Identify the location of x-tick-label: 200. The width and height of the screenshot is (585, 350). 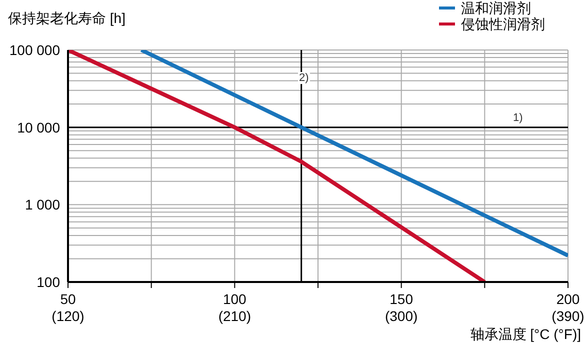
(568, 299).